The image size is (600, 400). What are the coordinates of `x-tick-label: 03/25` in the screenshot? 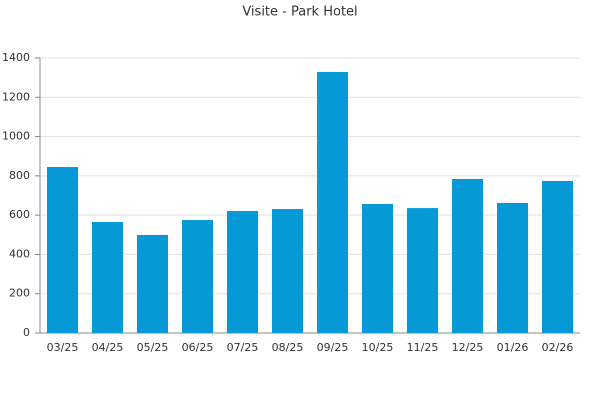 It's located at (63, 347).